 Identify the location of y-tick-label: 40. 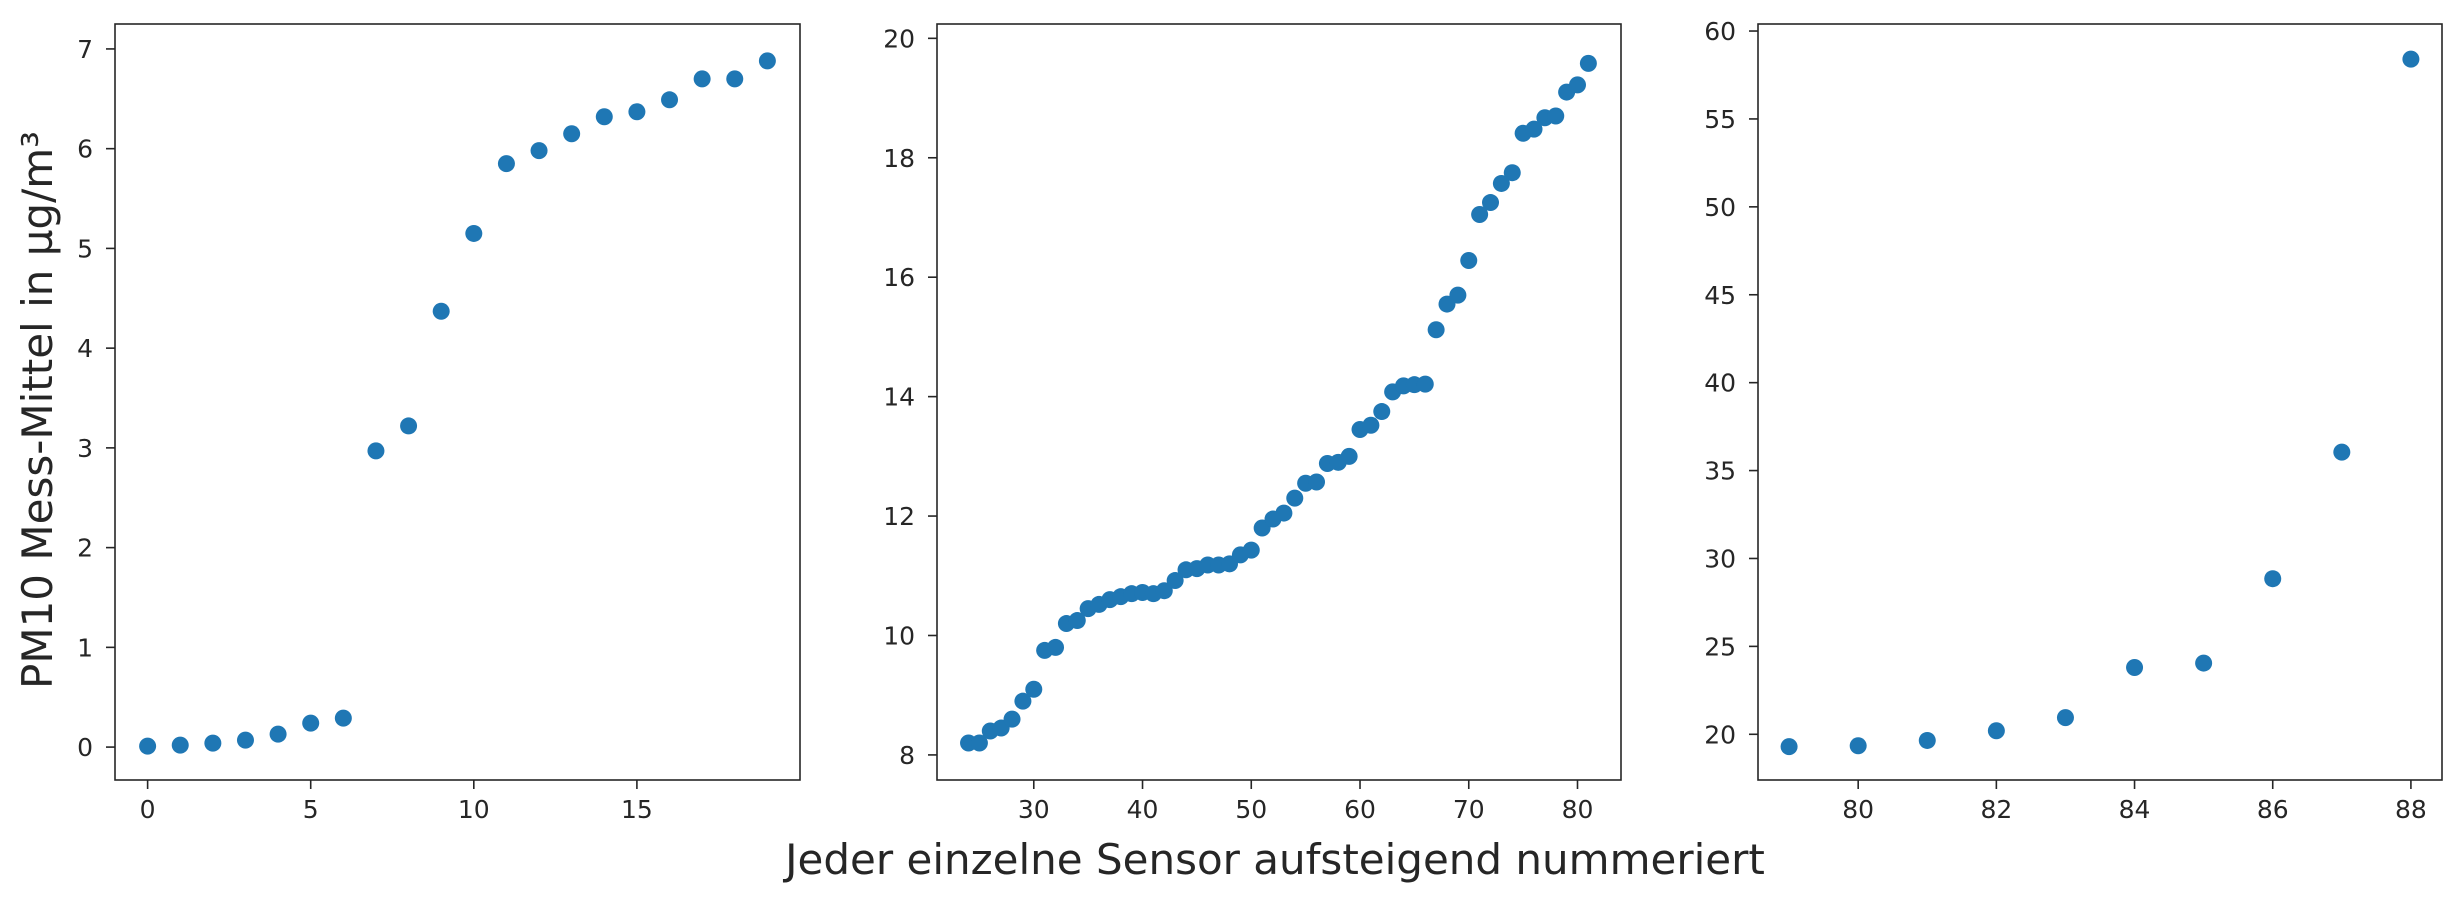
(1720, 383).